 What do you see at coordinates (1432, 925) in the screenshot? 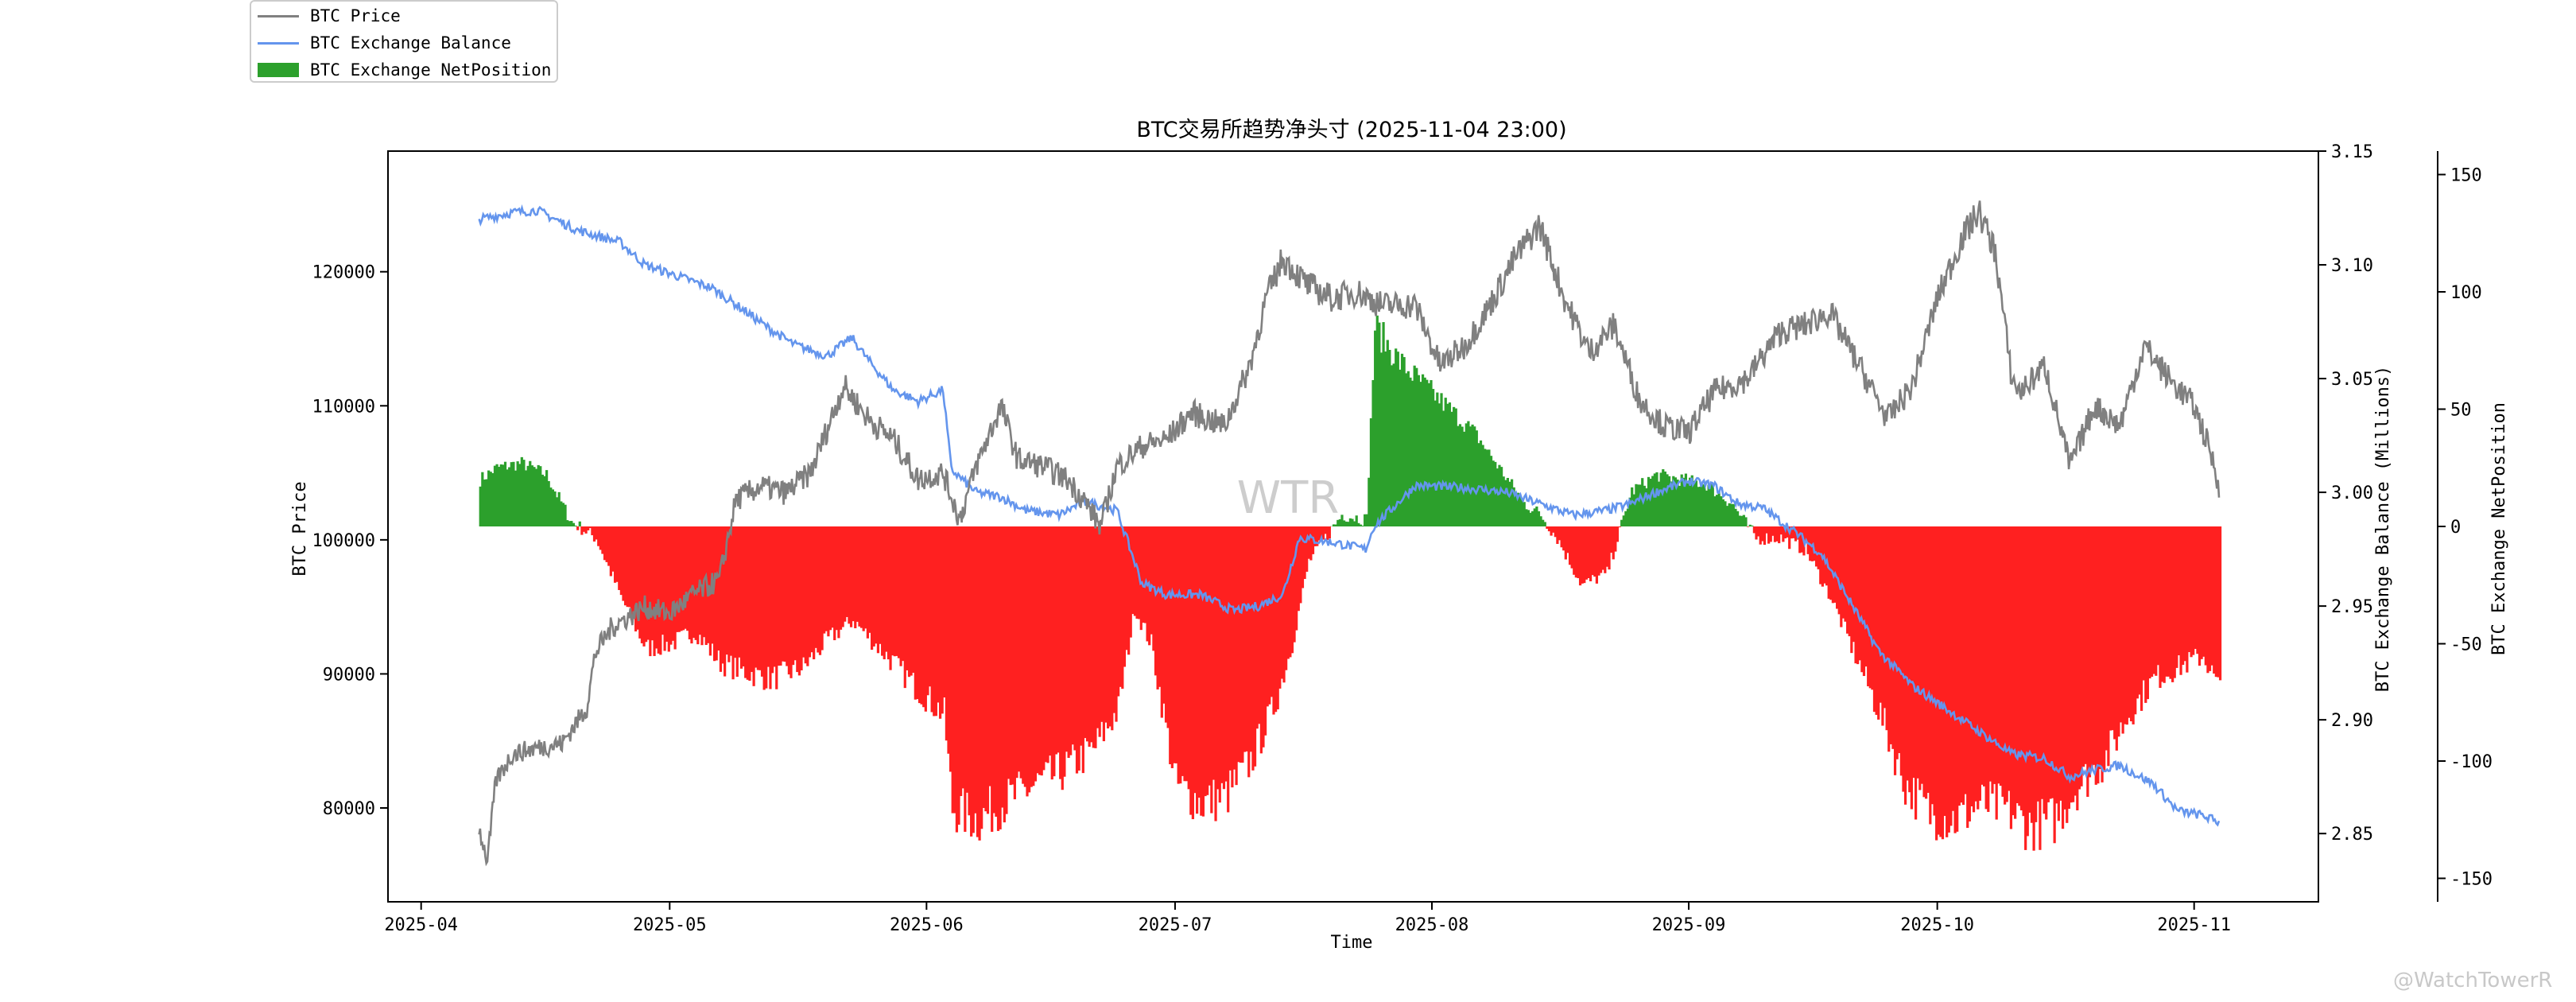
I see `x-tick-label: 2025-08` at bounding box center [1432, 925].